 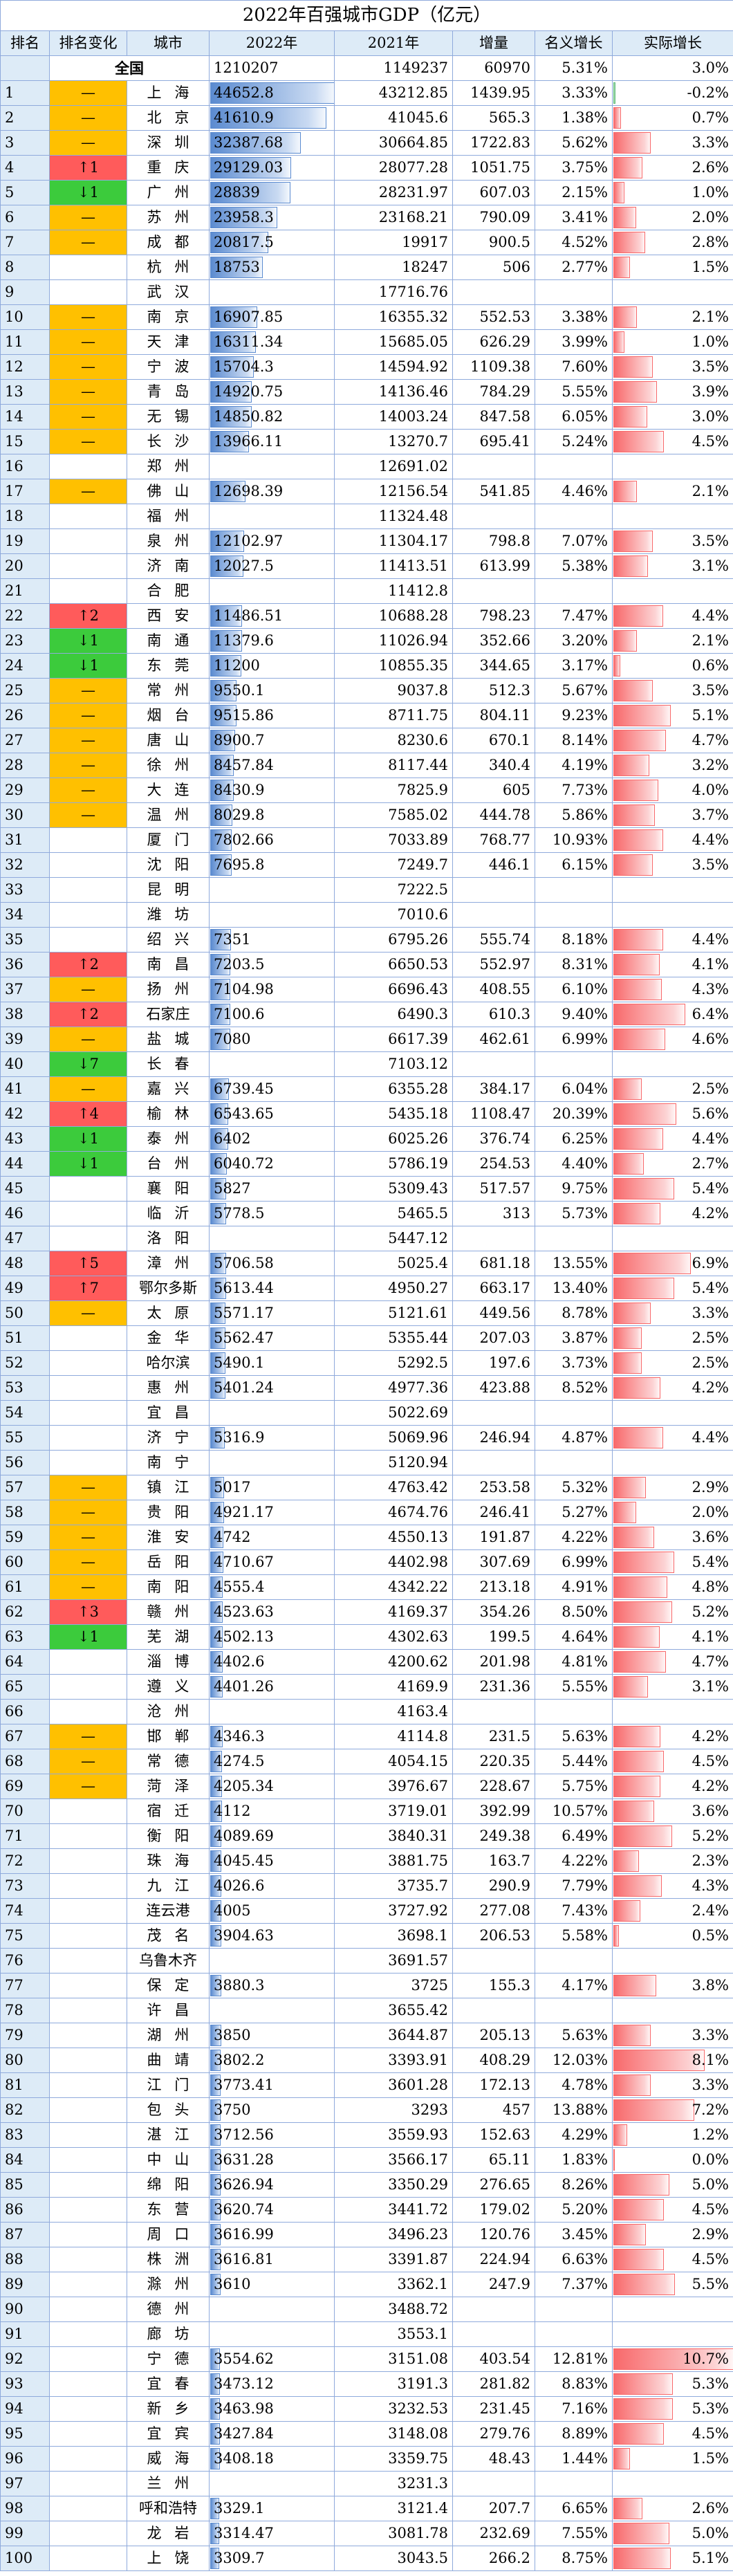 I want to click on cell-text: 74, so click(x=15, y=1910).